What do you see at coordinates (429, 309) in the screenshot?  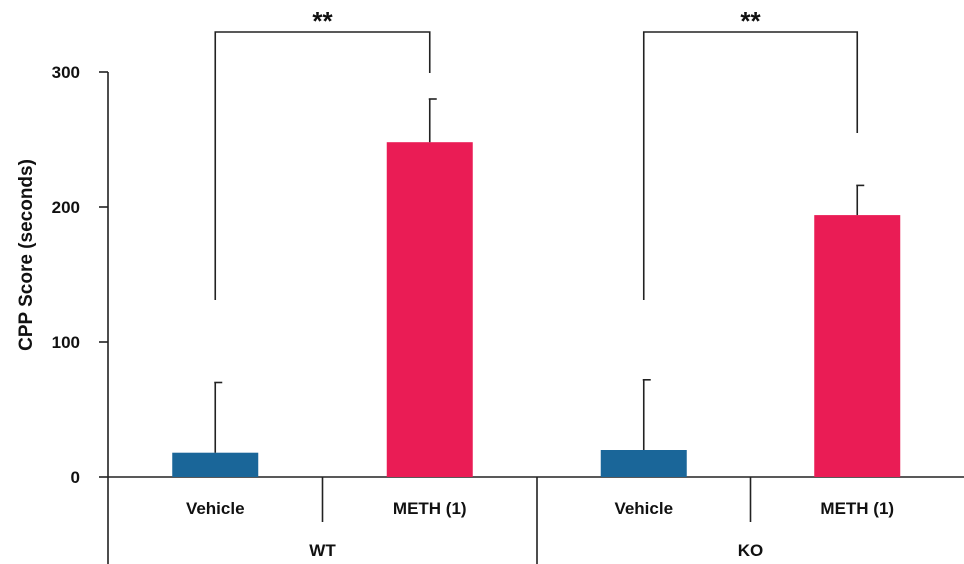 I see `bar-wt-meth` at bounding box center [429, 309].